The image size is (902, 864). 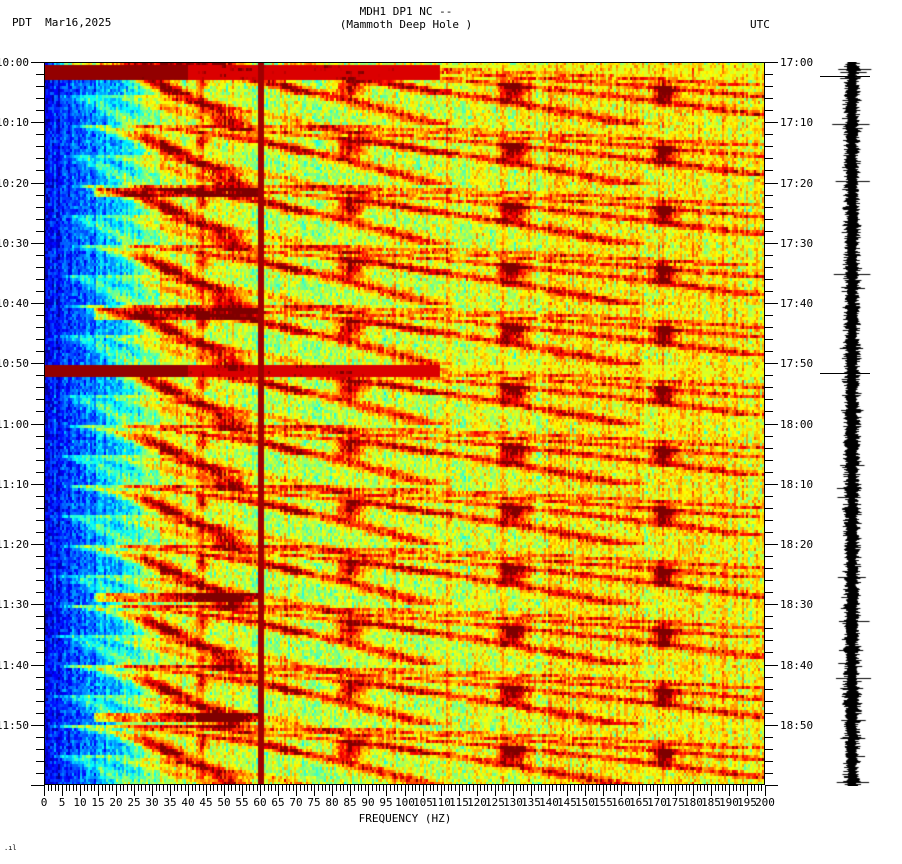 I want to click on freq-axis-label: 80, so click(x=332, y=802).